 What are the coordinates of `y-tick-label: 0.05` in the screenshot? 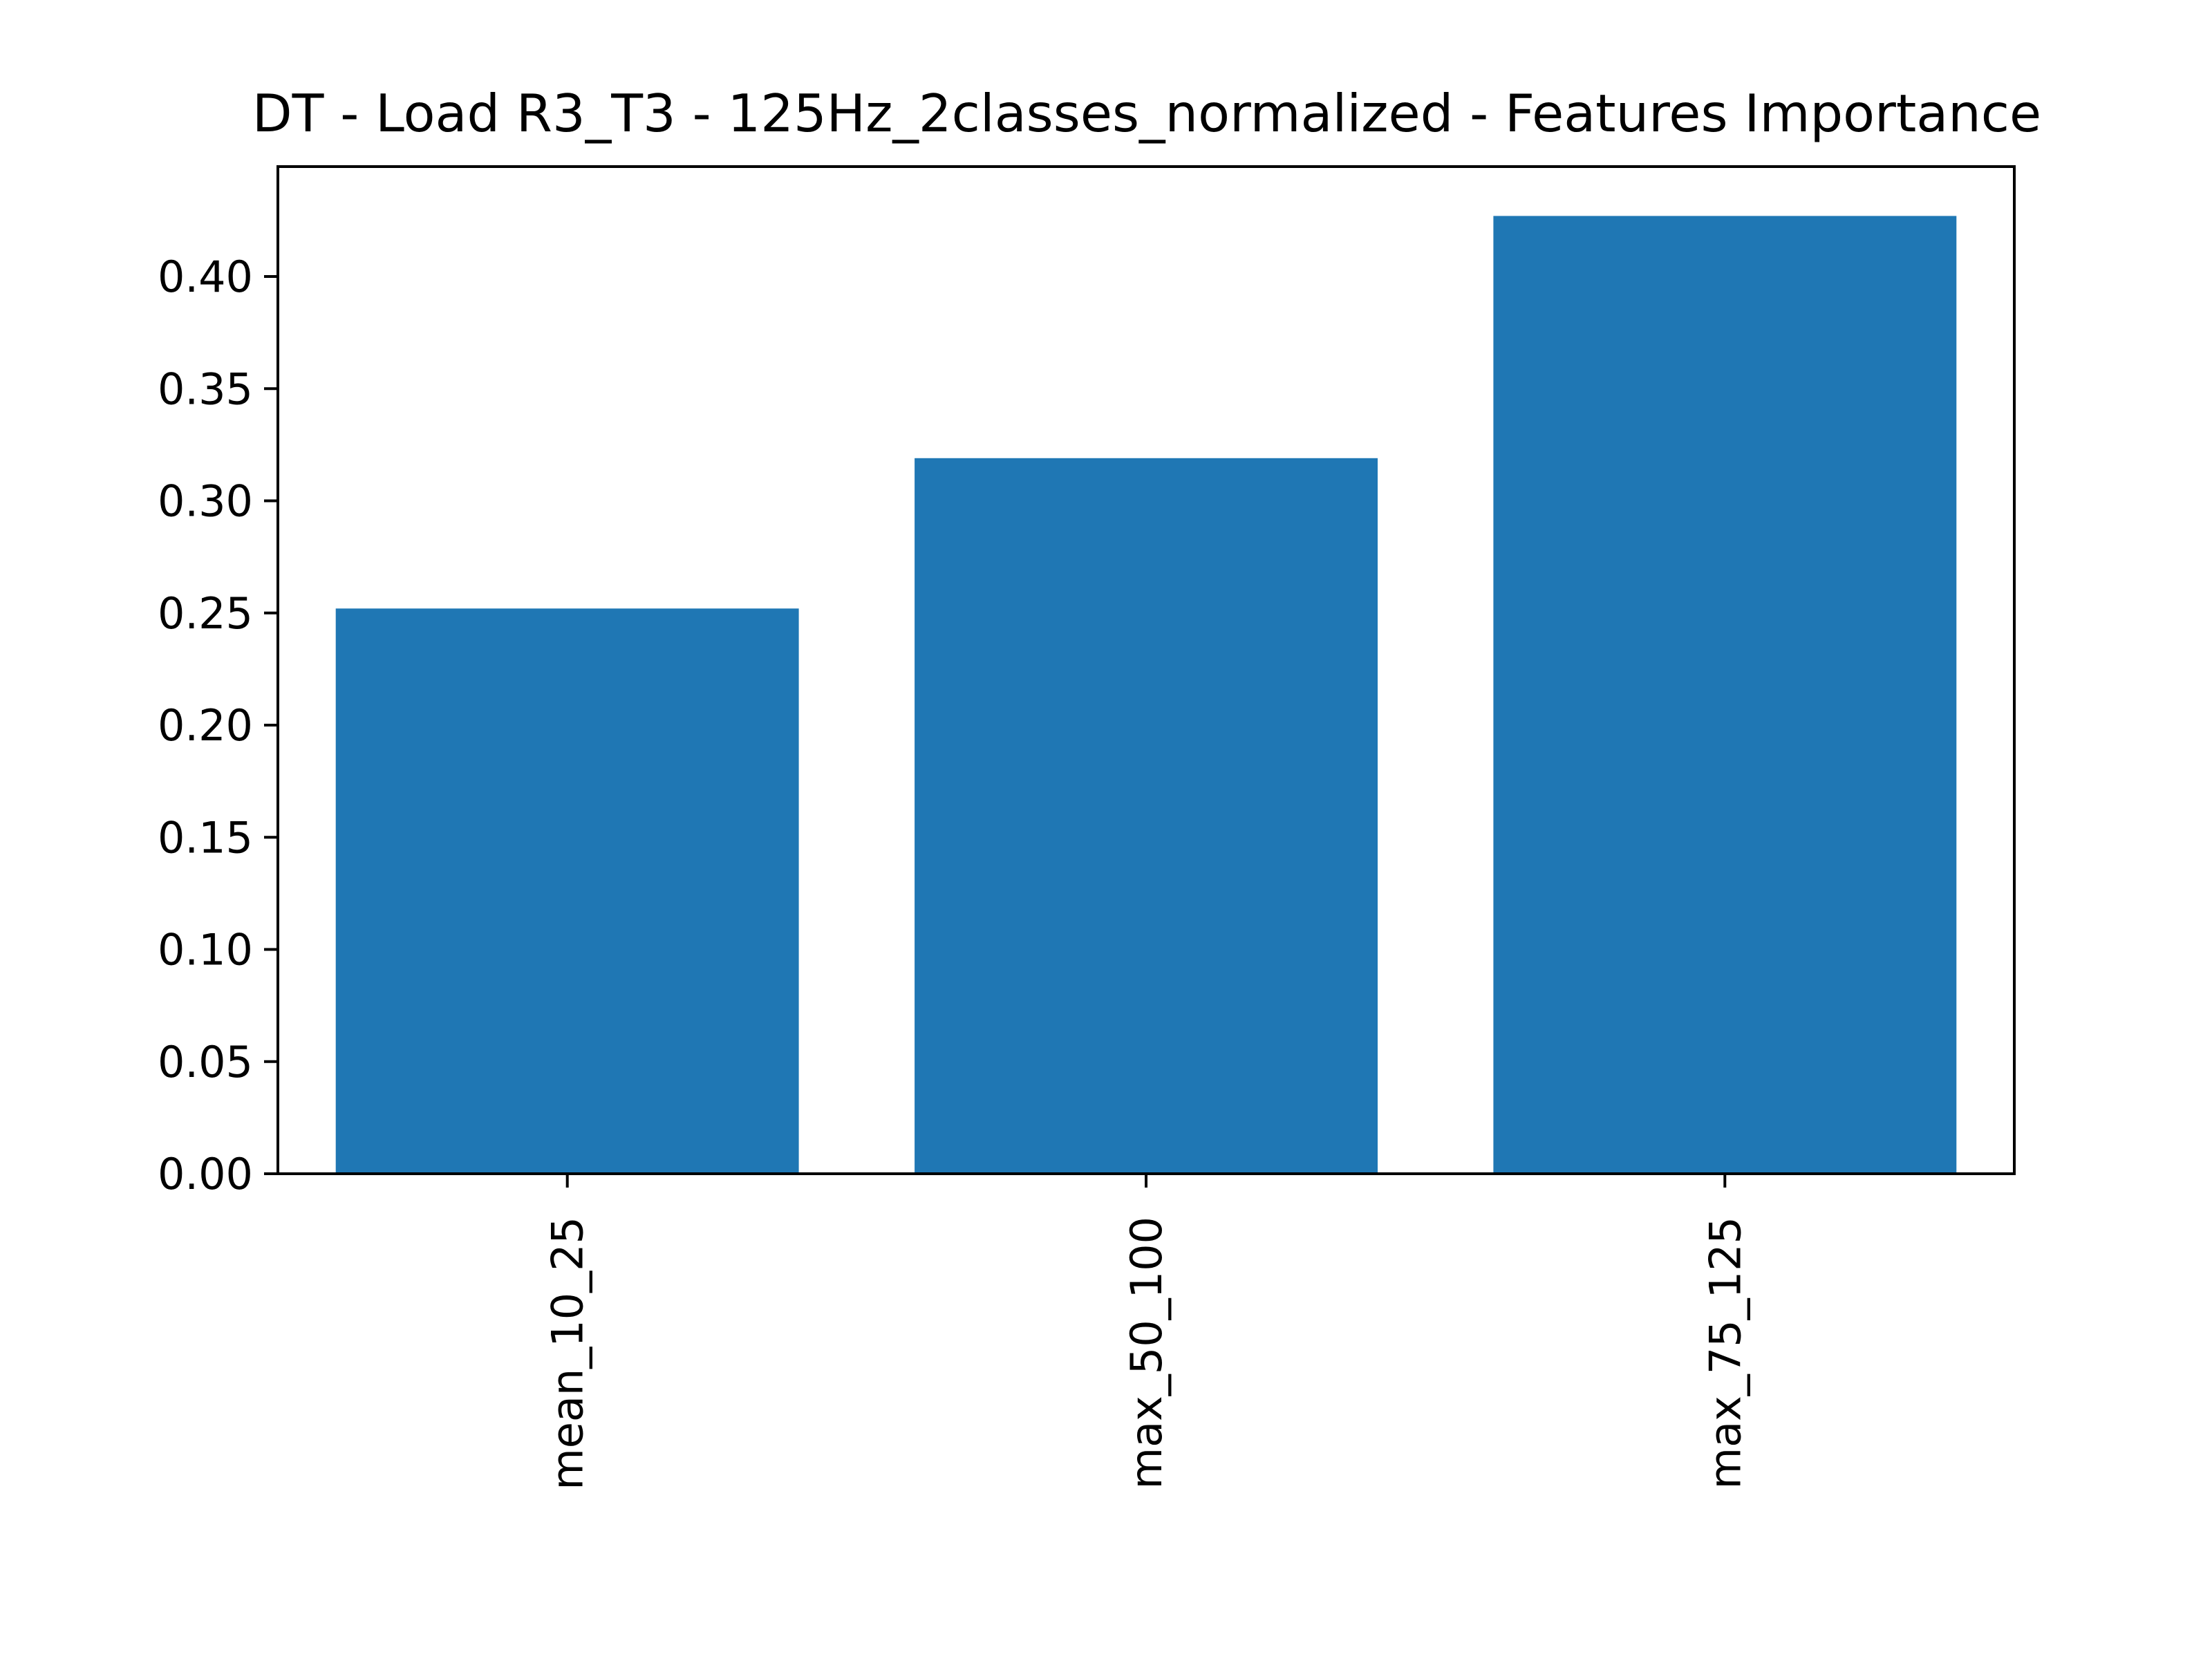 It's located at (205, 1062).